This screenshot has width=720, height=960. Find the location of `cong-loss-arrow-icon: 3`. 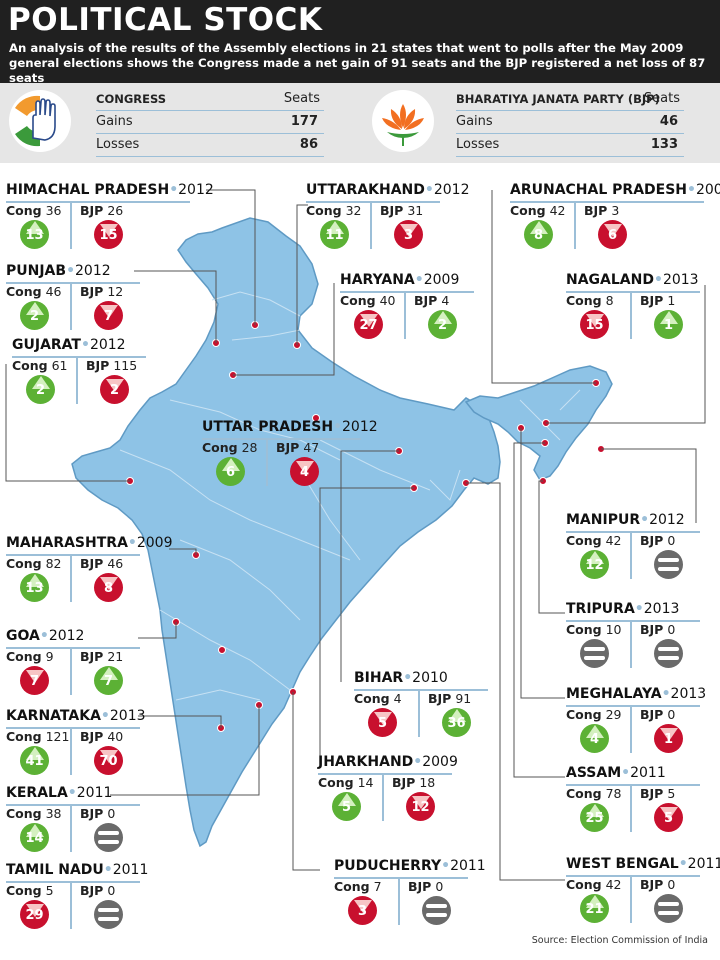

cong-loss-arrow-icon: 3 is located at coordinates (362, 910).